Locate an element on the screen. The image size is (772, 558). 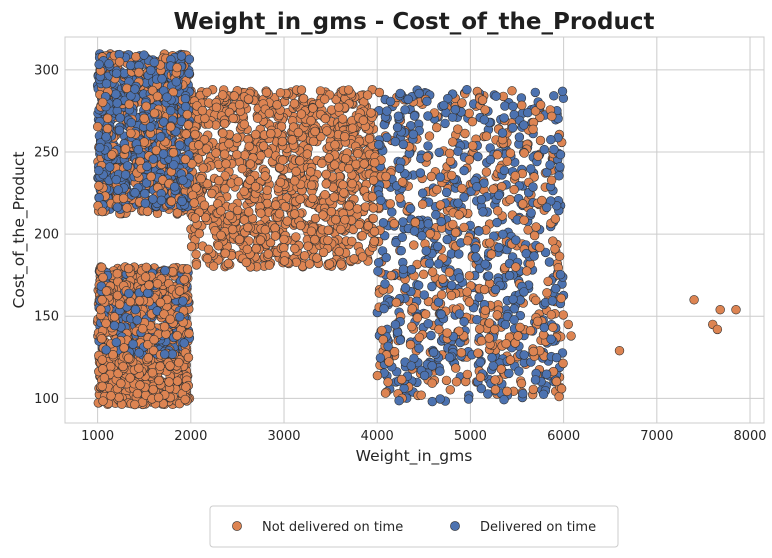
y-tick-label: 150 is located at coordinates (46, 317).